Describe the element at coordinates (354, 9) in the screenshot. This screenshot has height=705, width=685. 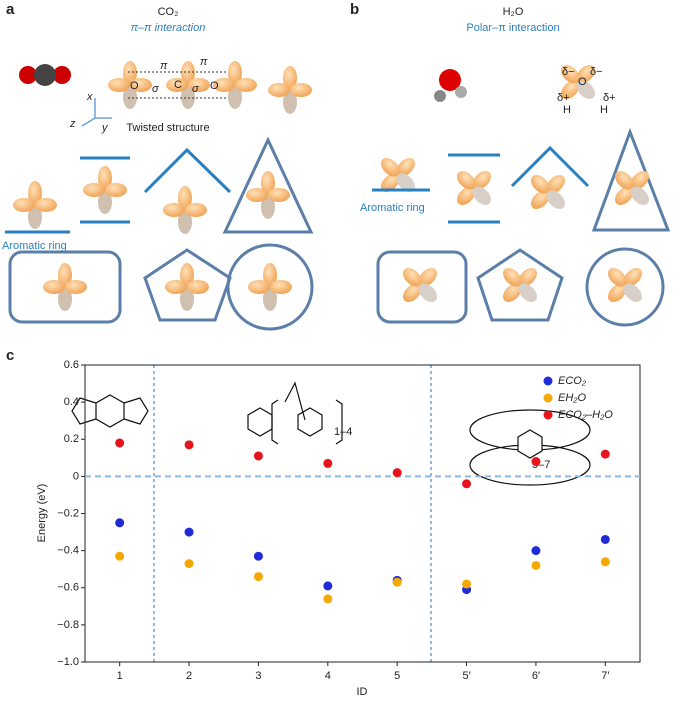
I see `panel-label: b` at that location.